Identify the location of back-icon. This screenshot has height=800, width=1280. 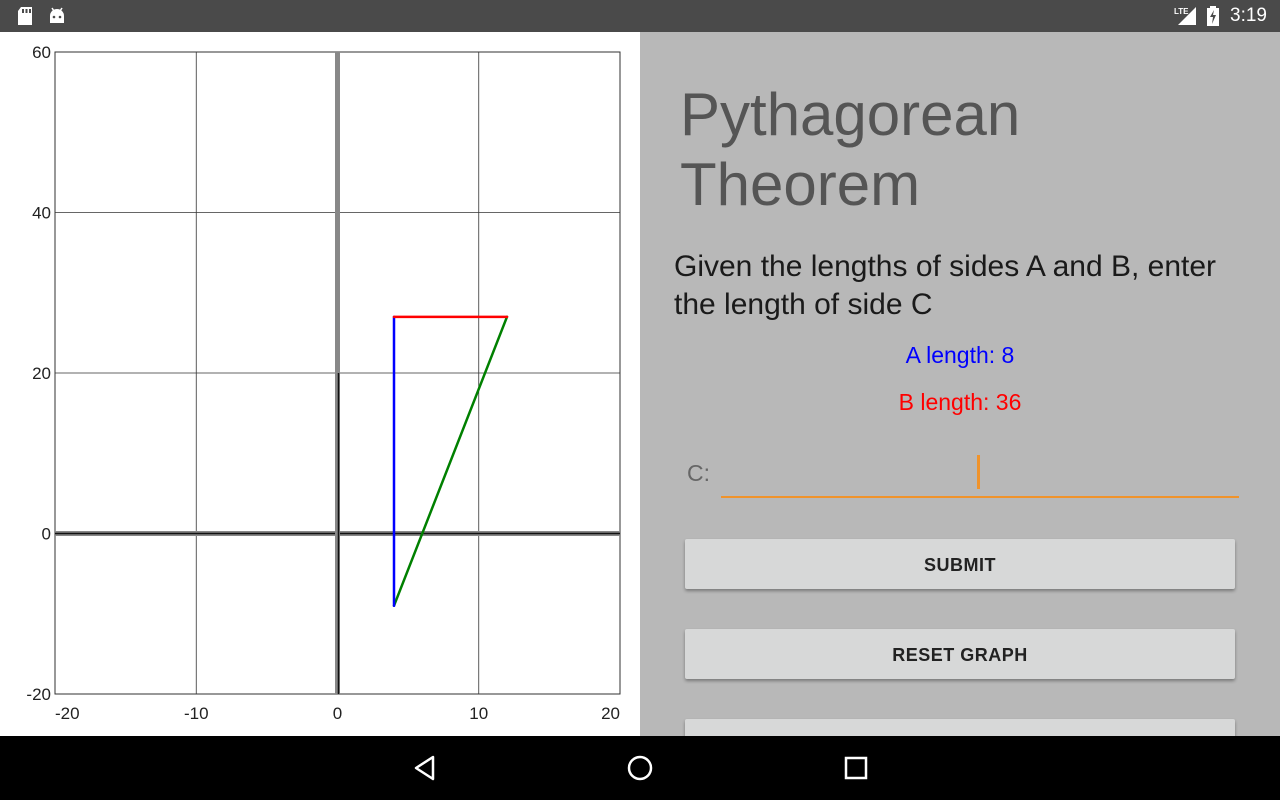
(424, 768).